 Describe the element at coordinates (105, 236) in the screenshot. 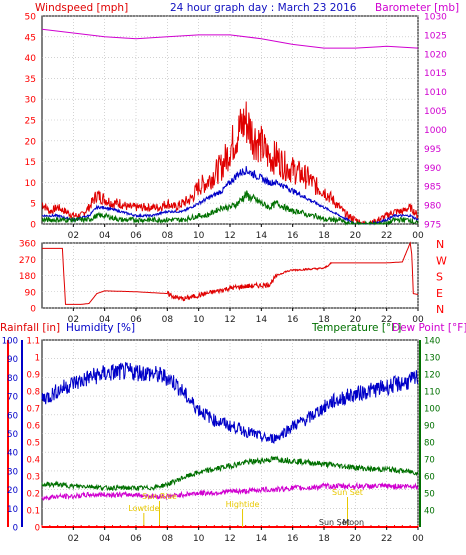

I see `wind-x-tick-label: 04` at that location.